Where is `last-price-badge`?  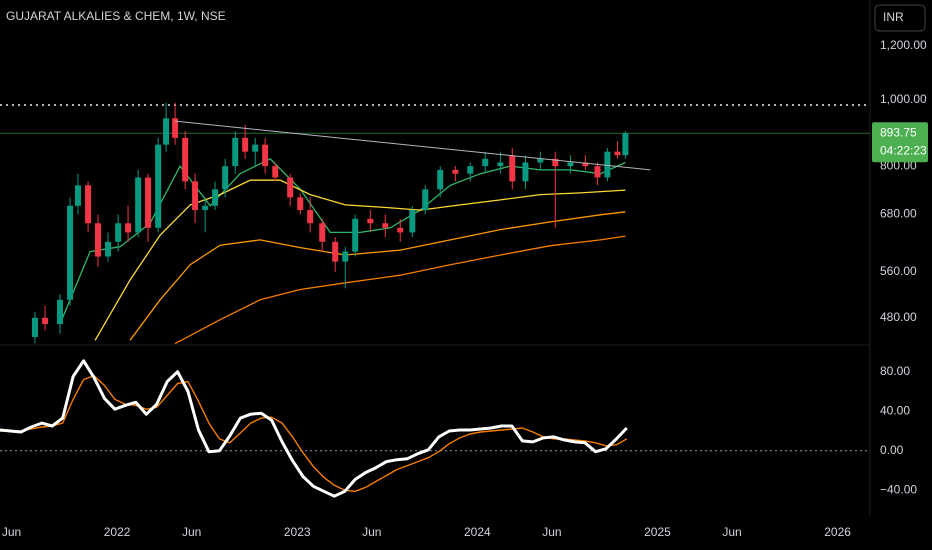 last-price-badge is located at coordinates (900, 142).